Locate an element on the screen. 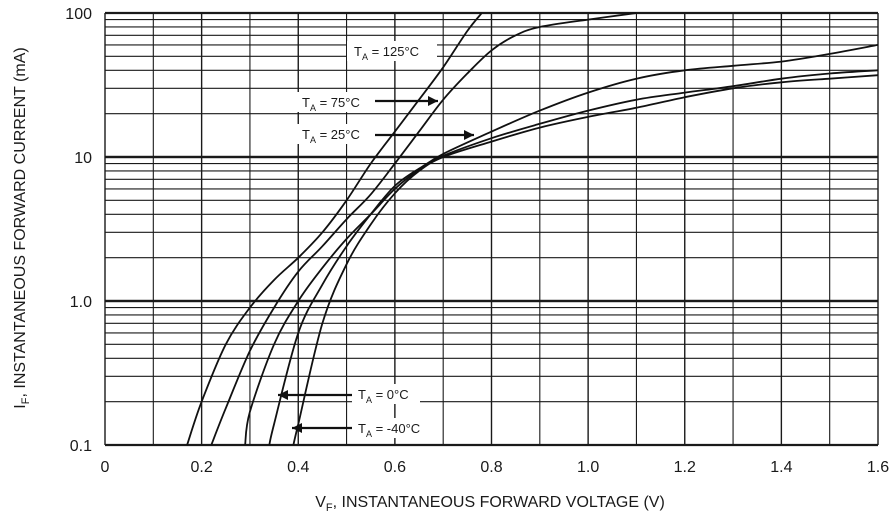 Image resolution: width=895 pixels, height=517 pixels. label-ta-0c: TA = 0°C is located at coordinates (383, 396).